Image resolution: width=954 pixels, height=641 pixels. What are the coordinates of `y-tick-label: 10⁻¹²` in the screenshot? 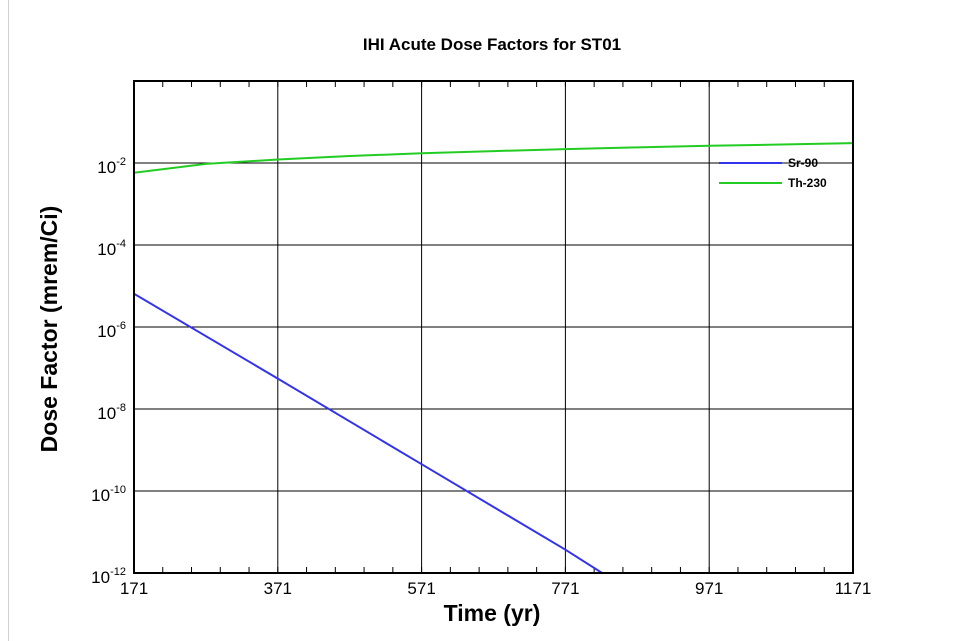 It's located at (108, 576).